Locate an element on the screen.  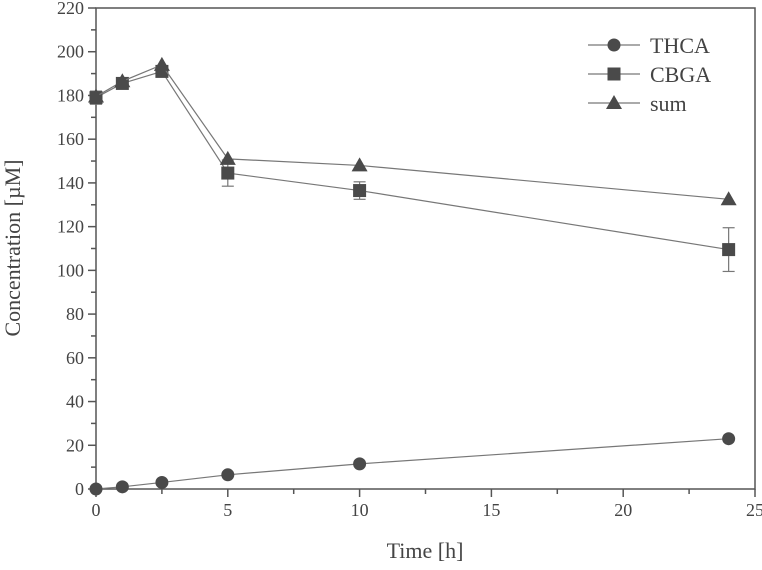
y-tick-label: 20 is located at coordinates (75, 445).